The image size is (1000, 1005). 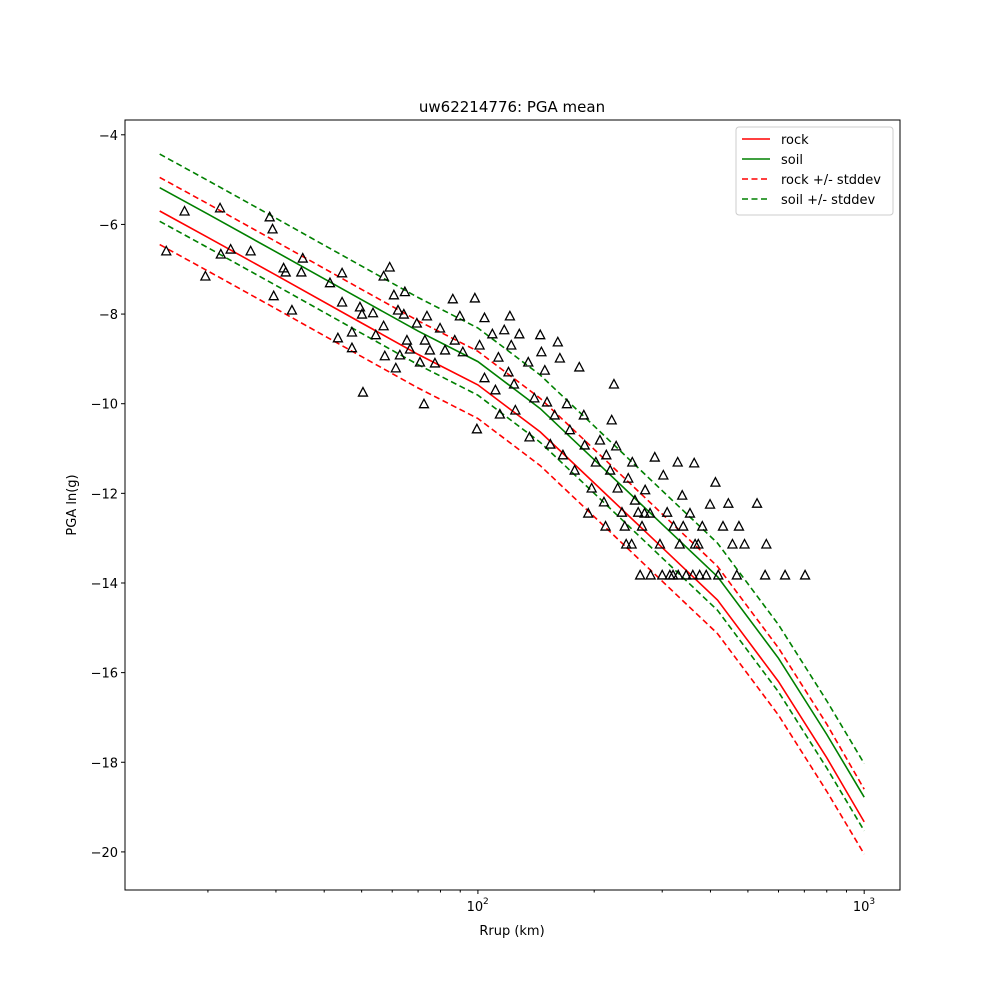 I want to click on legend-label: rock +/- stddev, so click(x=831, y=180).